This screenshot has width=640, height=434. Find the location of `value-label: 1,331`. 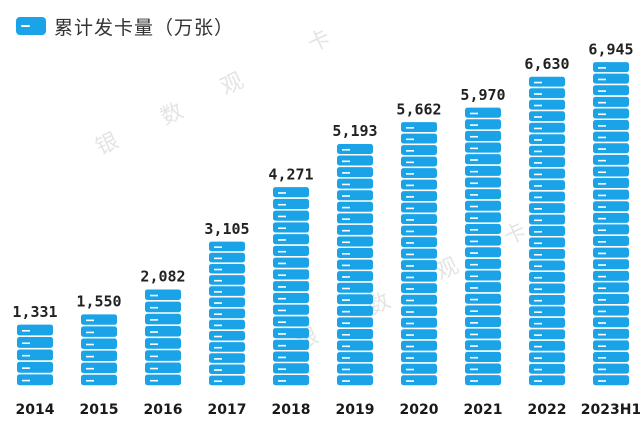

value-label: 1,331 is located at coordinates (34, 312).